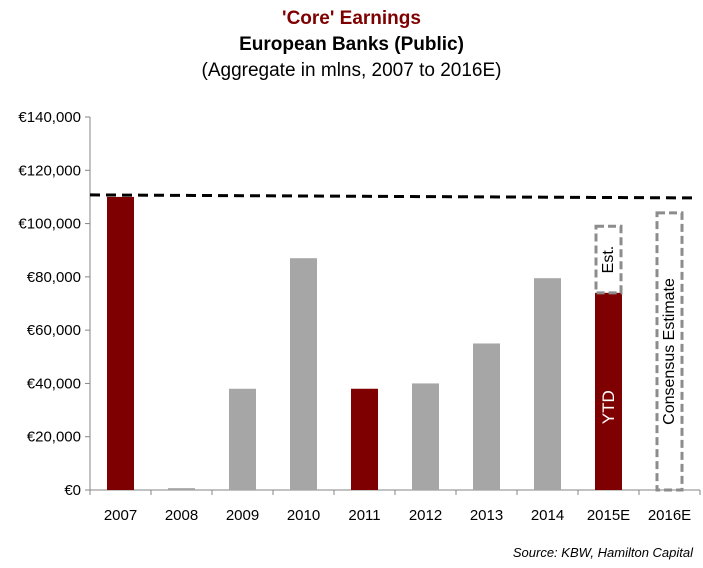 The image size is (703, 568). Describe the element at coordinates (351, 18) in the screenshot. I see `chart-title: 'Core' Earnings` at that location.